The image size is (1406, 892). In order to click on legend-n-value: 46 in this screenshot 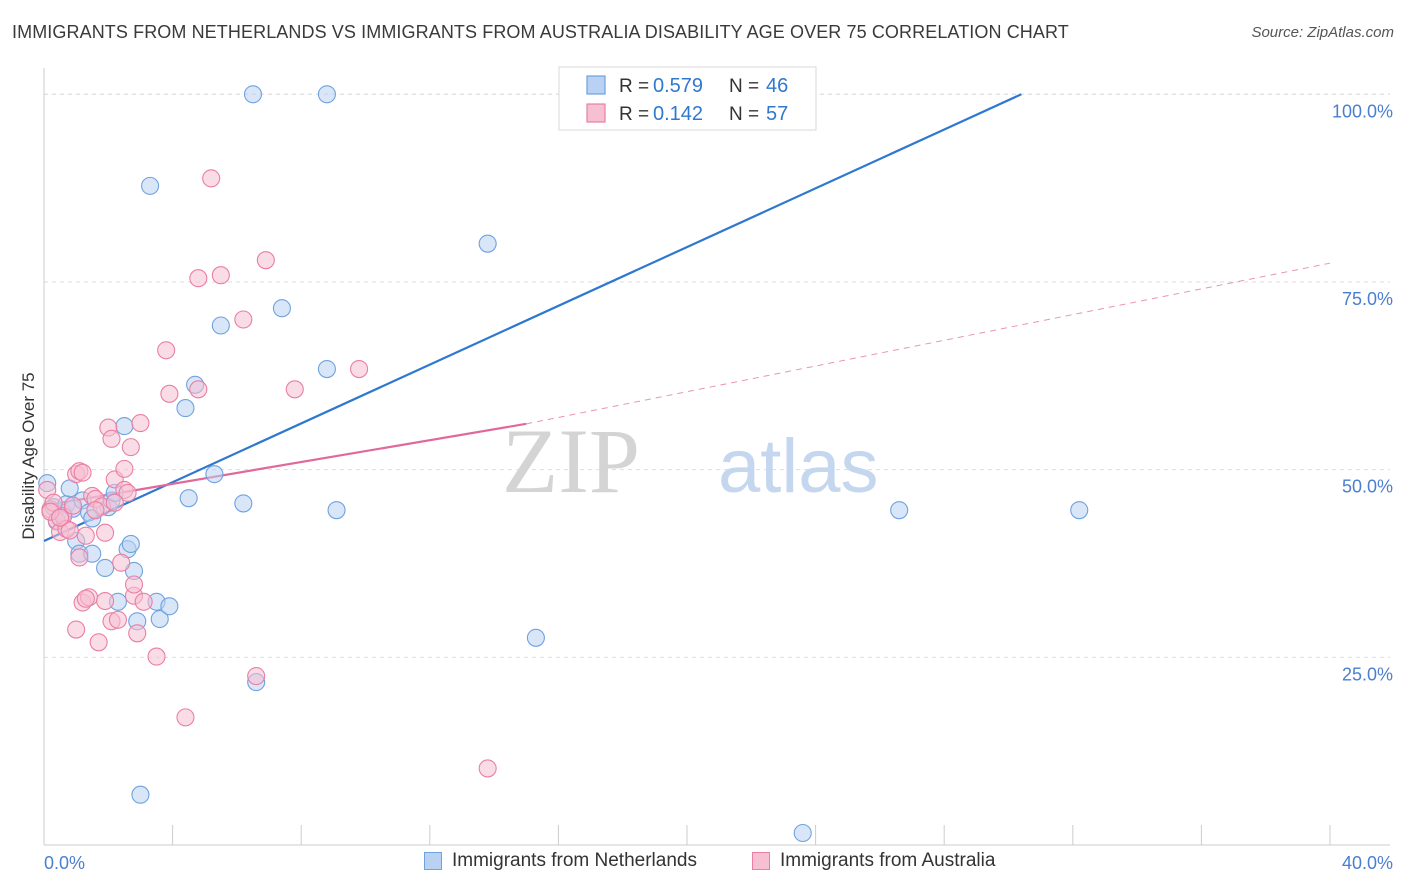, I will do `click(777, 86)`.